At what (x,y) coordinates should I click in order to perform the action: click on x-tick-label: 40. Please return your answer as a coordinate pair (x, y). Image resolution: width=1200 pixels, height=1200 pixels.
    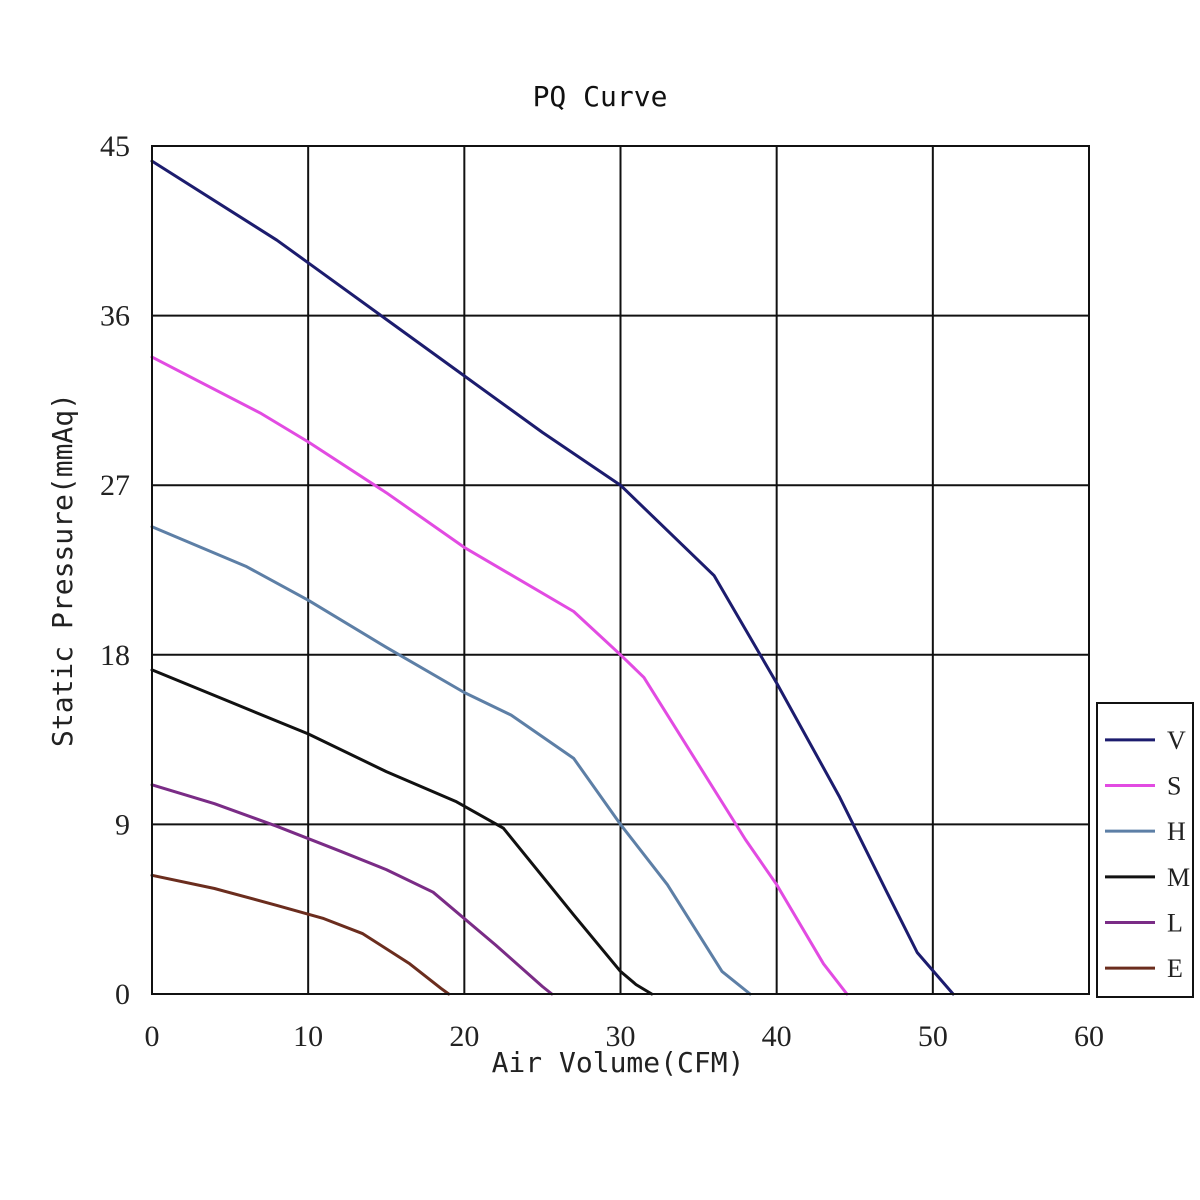
    Looking at the image, I should click on (777, 1036).